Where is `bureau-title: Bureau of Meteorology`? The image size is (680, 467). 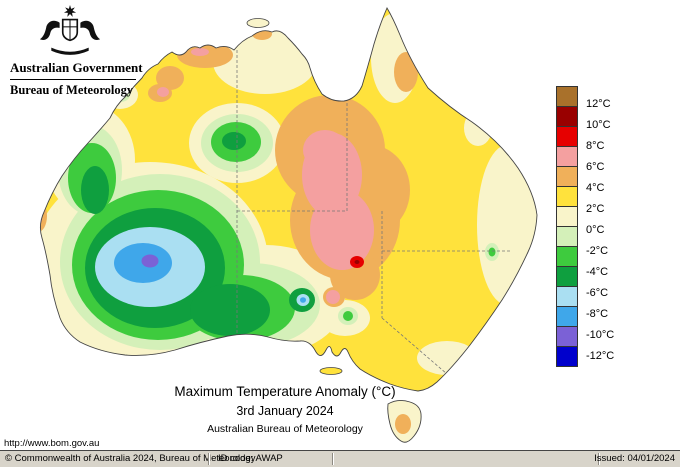
bureau-title: Bureau of Meteorology is located at coordinates (72, 90).